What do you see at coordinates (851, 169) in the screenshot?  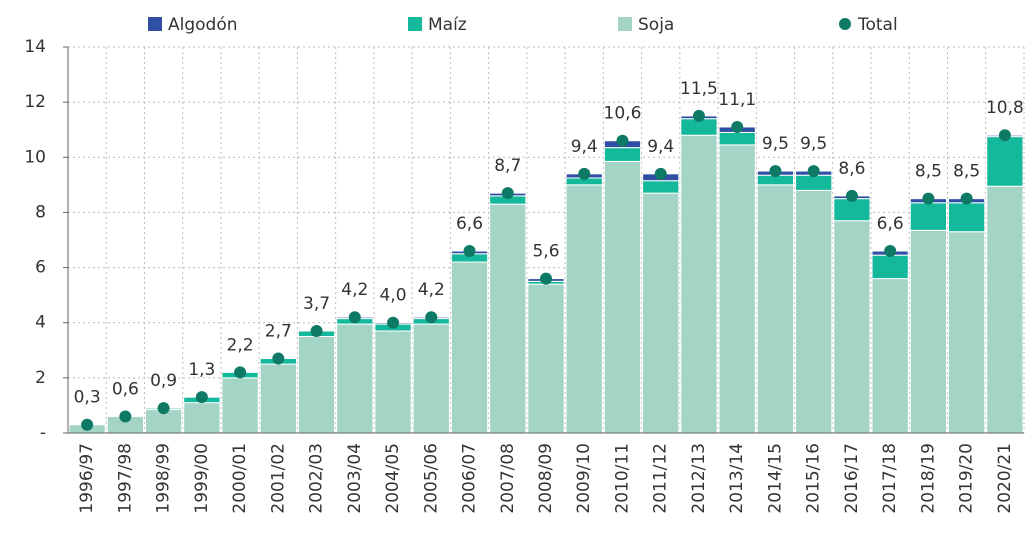 I see `data-label: 8,6` at bounding box center [851, 169].